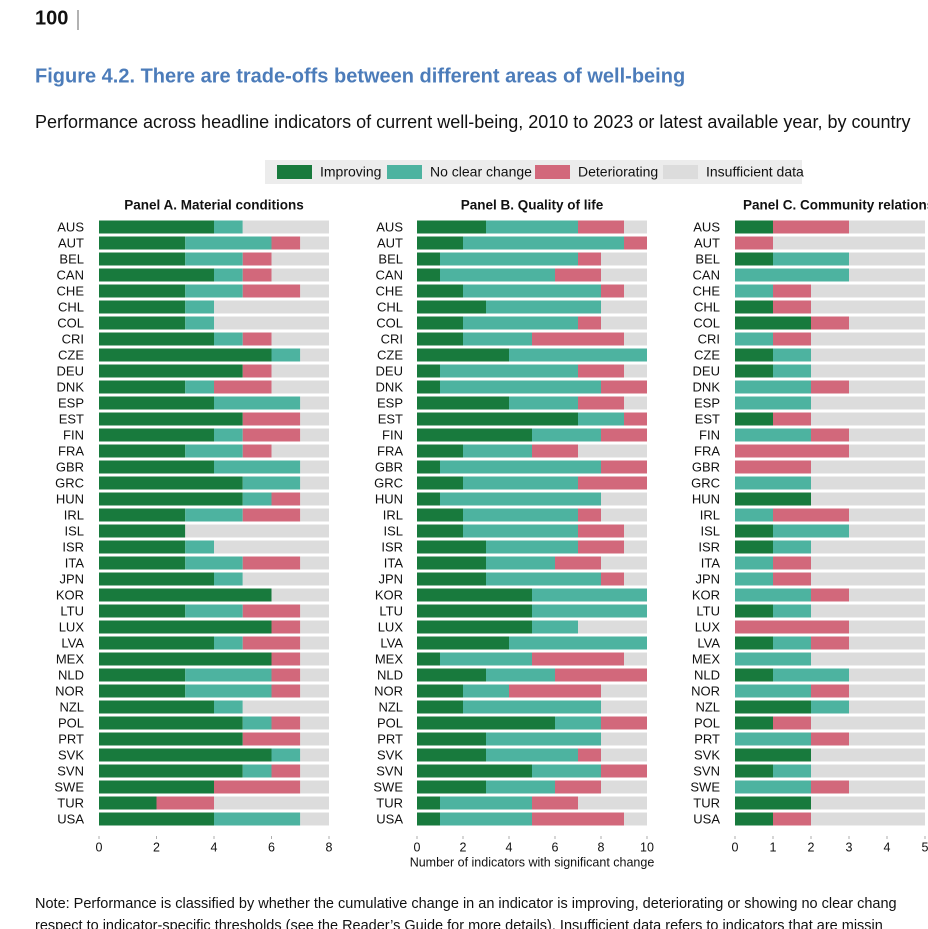 This screenshot has height=929, width=928. What do you see at coordinates (70, 818) in the screenshot?
I see `y-tick-label: USA` at bounding box center [70, 818].